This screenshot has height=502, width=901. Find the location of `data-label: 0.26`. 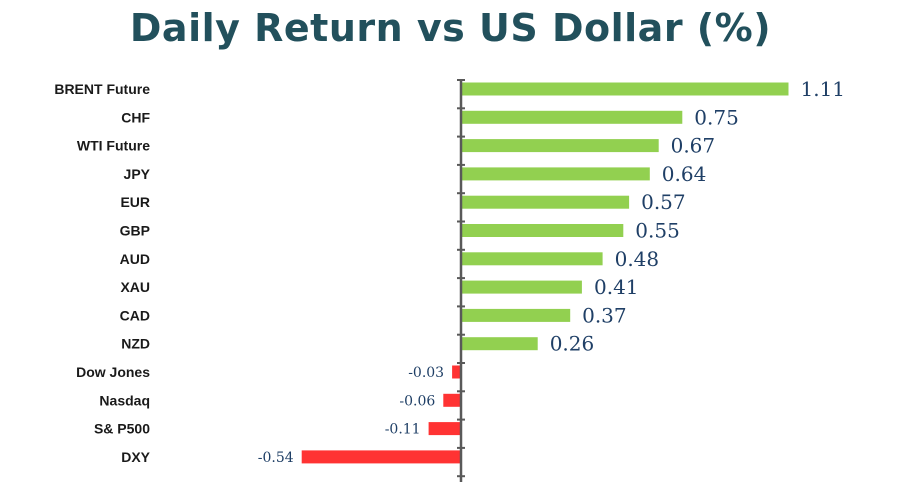

data-label: 0.26 is located at coordinates (572, 344).